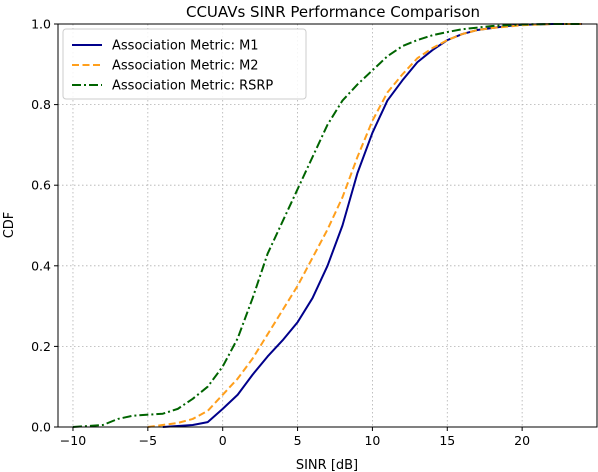 This screenshot has width=598, height=472. I want to click on x-tick-label: 20, so click(522, 440).